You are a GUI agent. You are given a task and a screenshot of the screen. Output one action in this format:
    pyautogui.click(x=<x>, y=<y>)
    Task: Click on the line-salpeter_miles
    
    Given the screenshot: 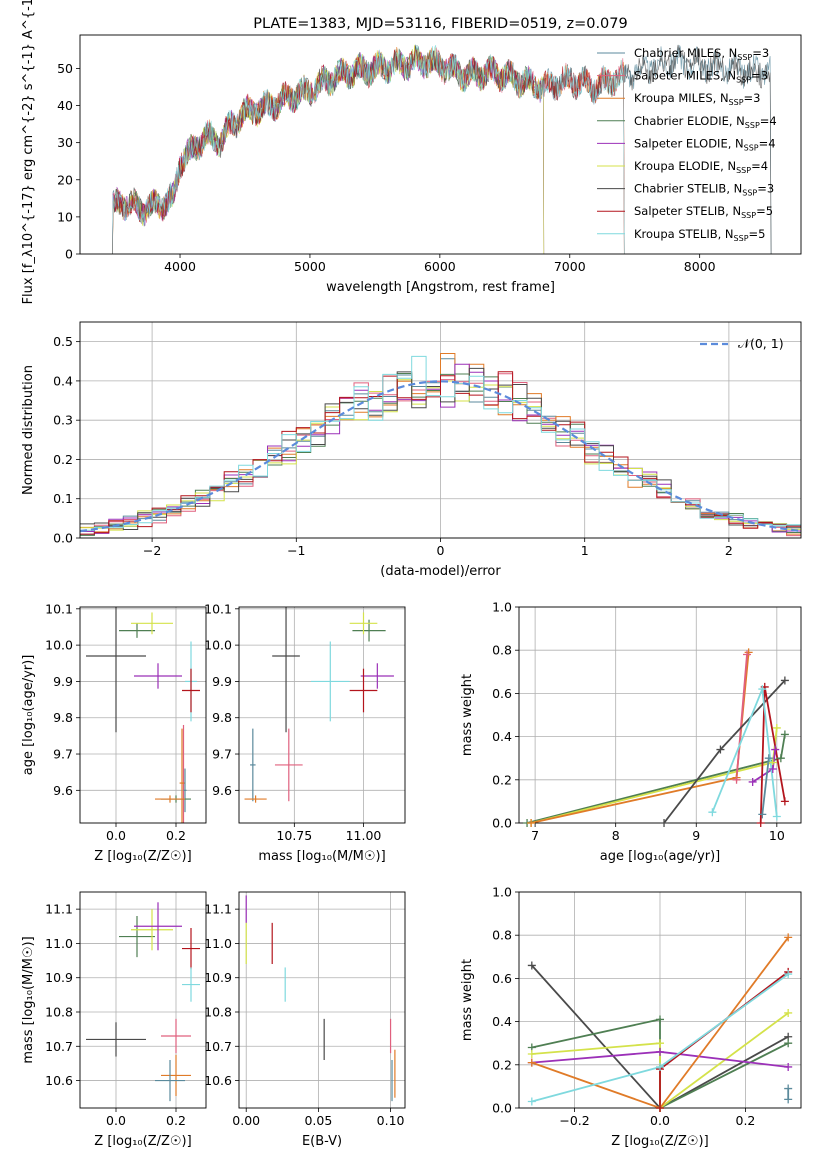 What is the action you would take?
    pyautogui.click(x=741, y=717)
    